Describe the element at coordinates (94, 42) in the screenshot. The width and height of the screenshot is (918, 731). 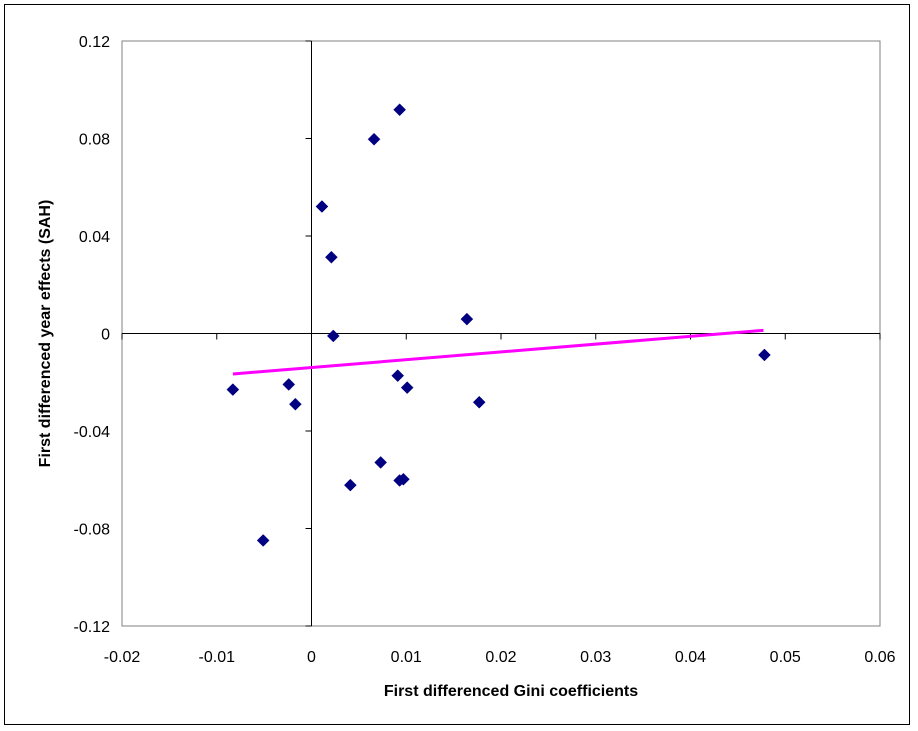
I see `y-tick-label: 0.12` at that location.